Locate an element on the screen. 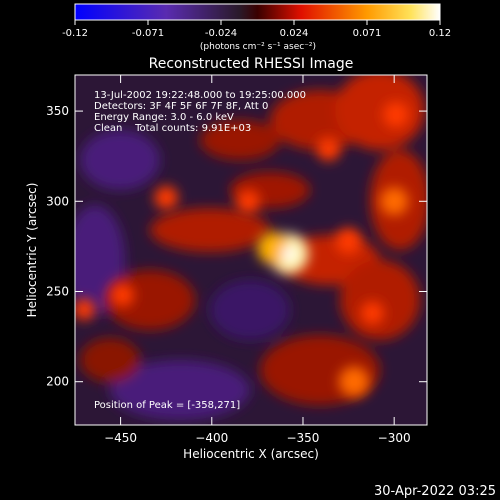  annotation-detectors: Detectors: 3F 4F 5F 6F 7F 8F, Att 0 is located at coordinates (181, 106).